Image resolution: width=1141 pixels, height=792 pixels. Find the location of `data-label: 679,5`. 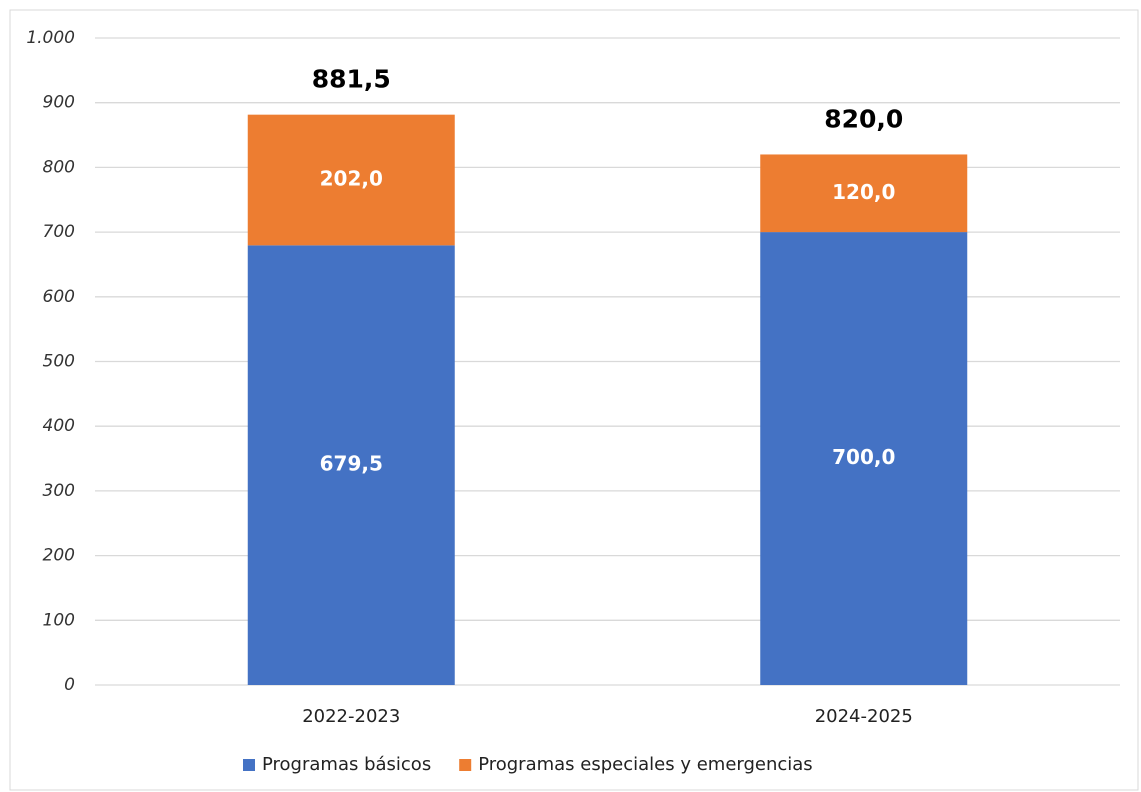

data-label: 679,5 is located at coordinates (351, 464).